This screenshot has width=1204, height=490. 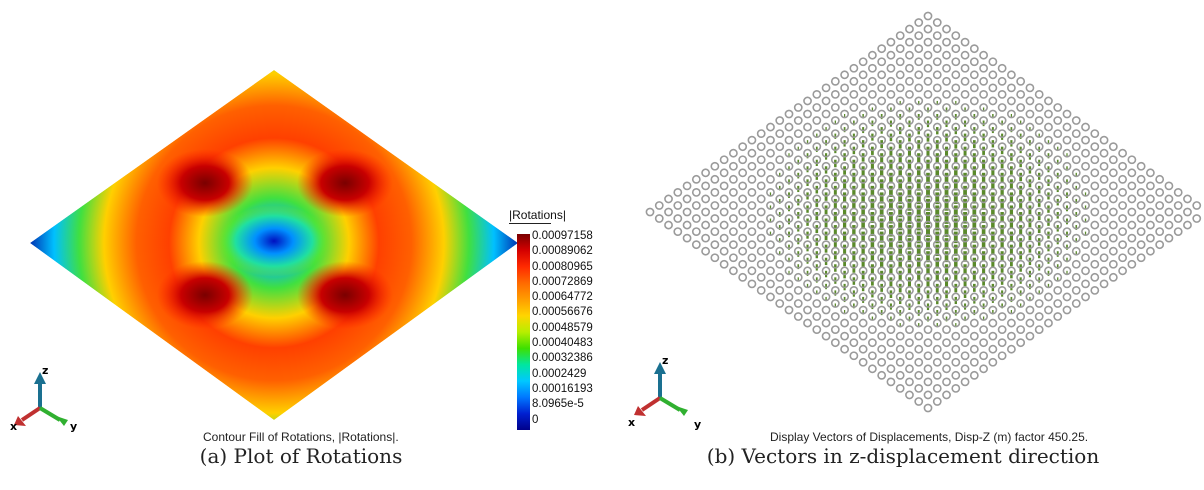 What do you see at coordinates (697, 424) in the screenshot?
I see `y-axis-label: y` at bounding box center [697, 424].